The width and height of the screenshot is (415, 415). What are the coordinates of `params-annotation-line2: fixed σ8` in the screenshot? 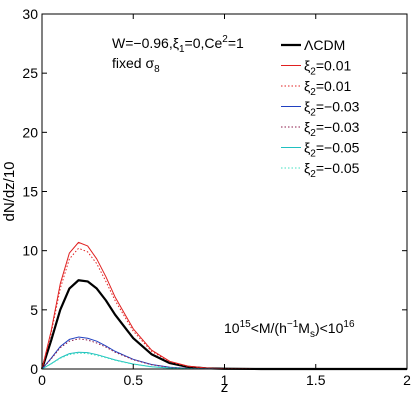 It's located at (136, 65).